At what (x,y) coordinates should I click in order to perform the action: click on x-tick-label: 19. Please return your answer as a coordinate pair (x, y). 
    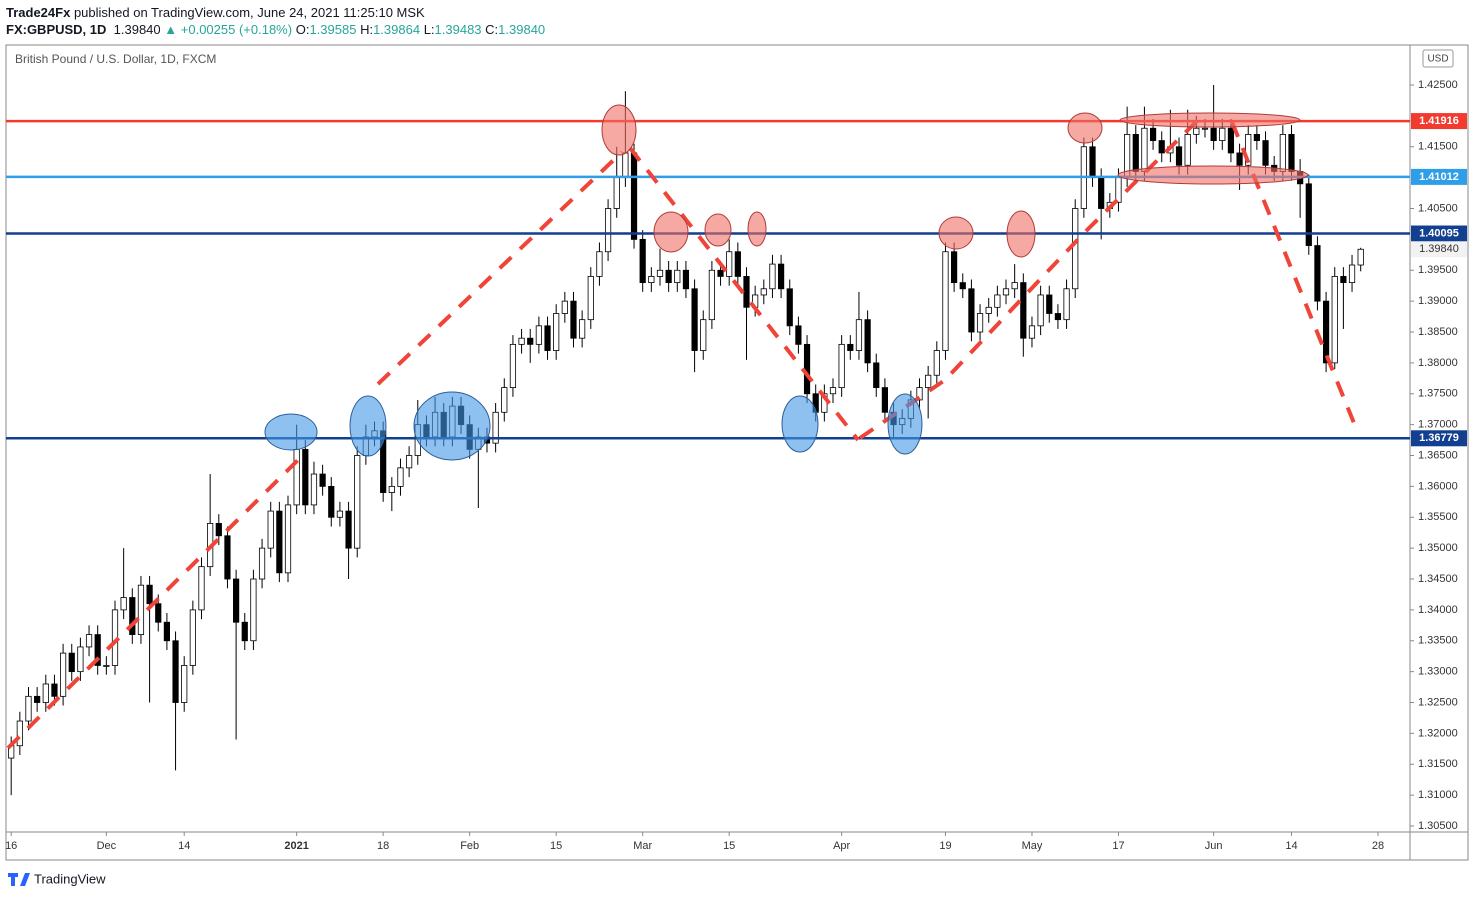
    Looking at the image, I should click on (945, 846).